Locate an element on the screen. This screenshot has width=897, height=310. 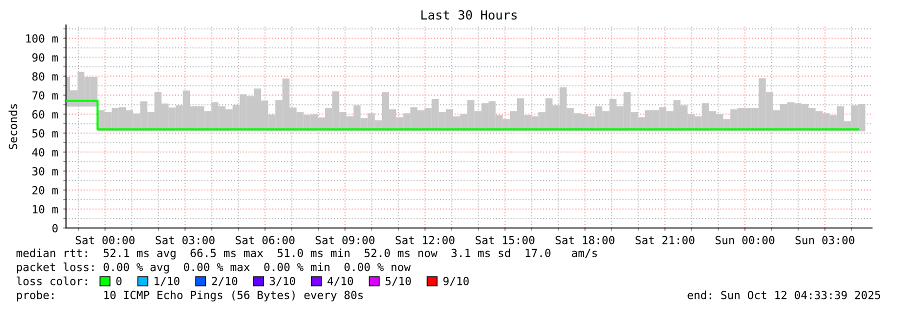
legend-title: loss color: is located at coordinates (51, 281).